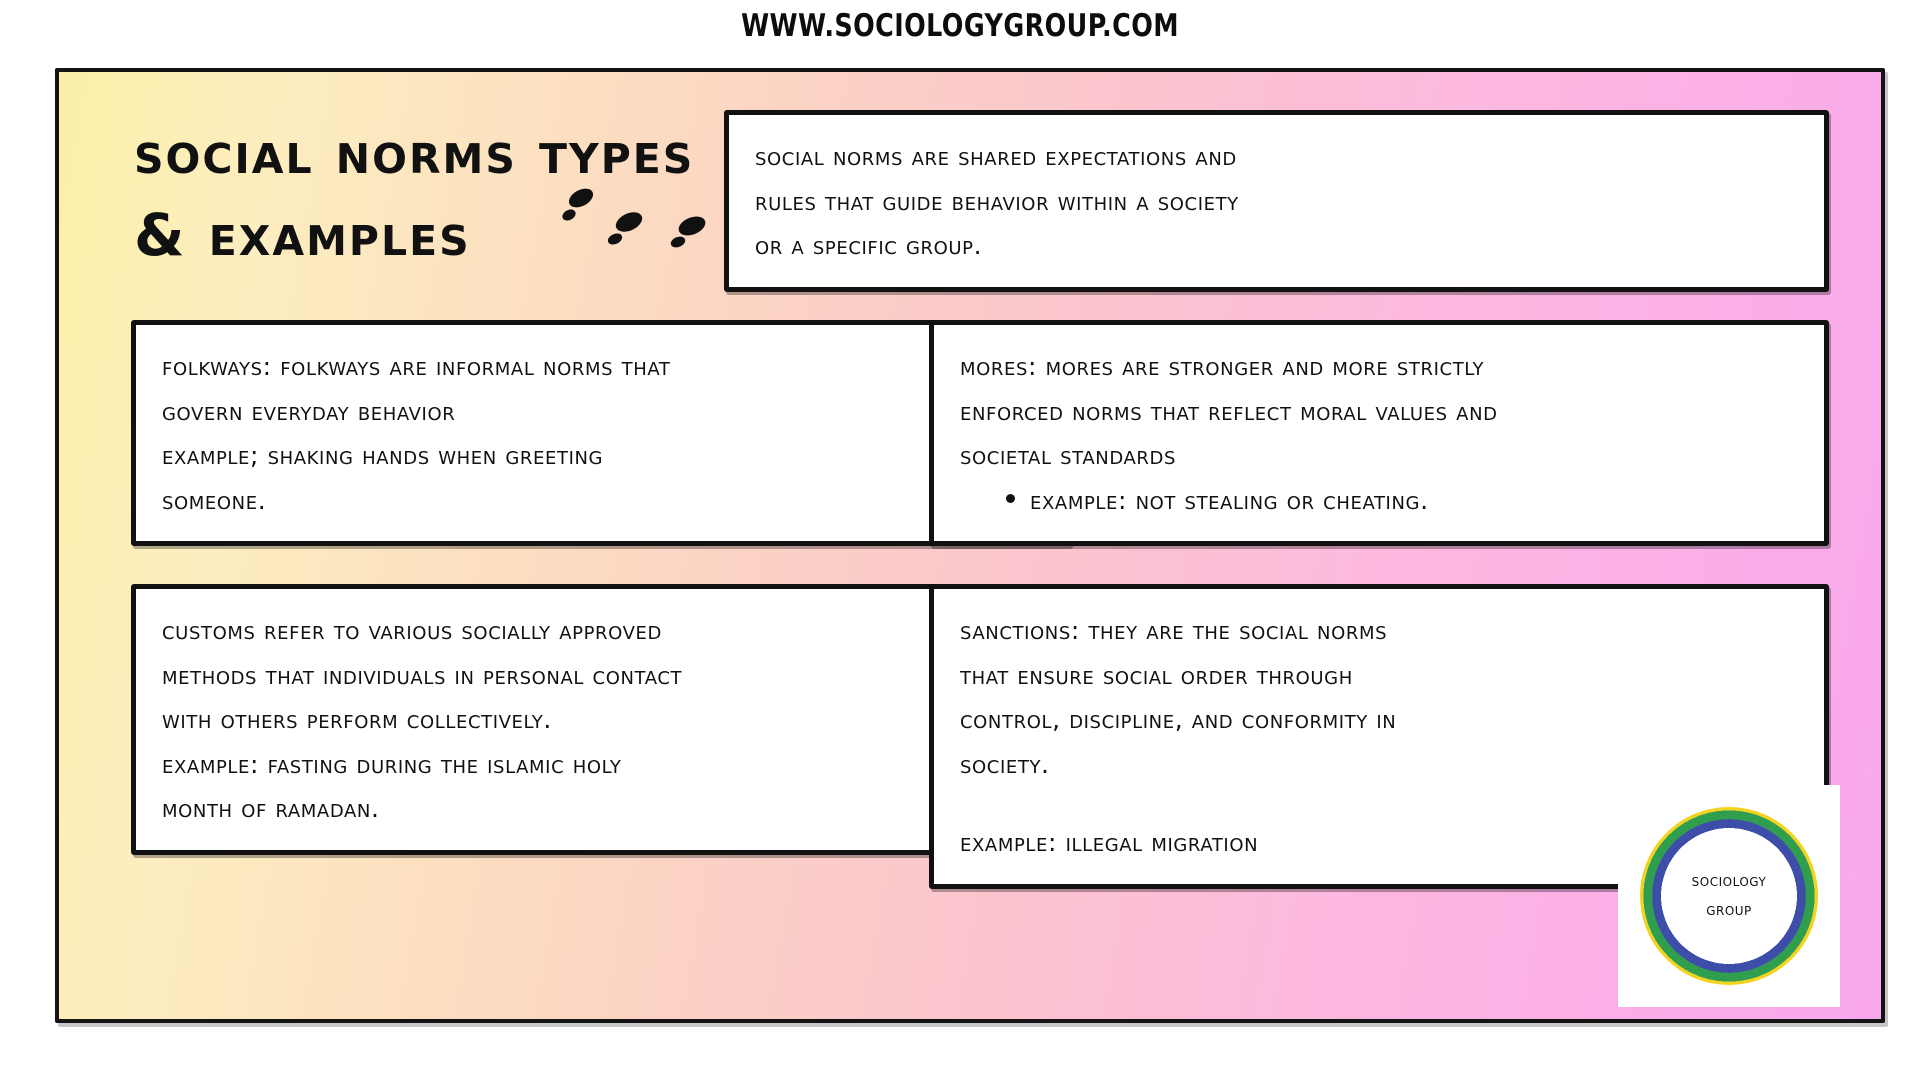  I want to click on folkways-line: govern everyday behavior, so click(309, 411).